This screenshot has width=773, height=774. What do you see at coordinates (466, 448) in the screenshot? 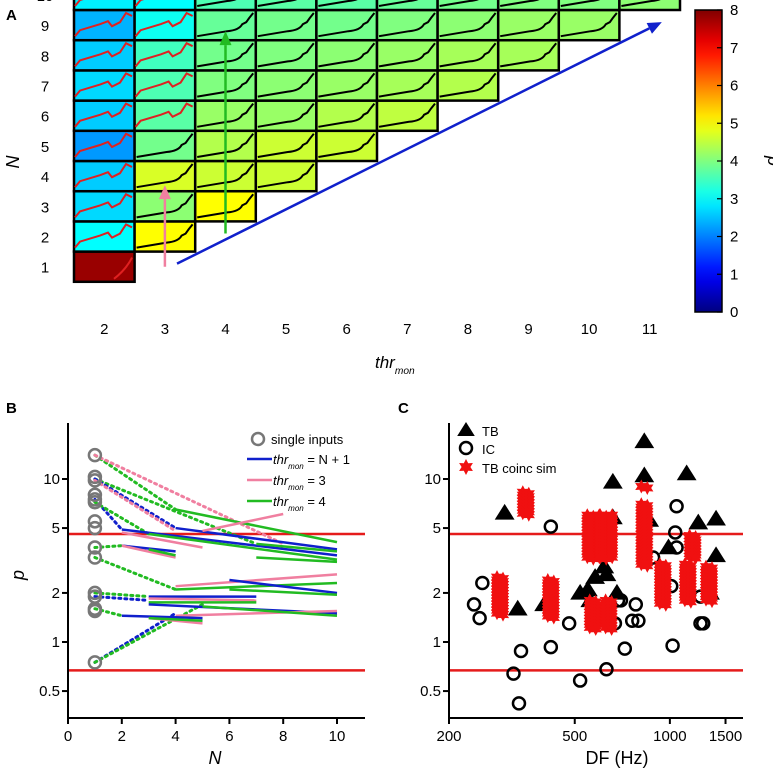
I see `legend-ic-marker` at bounding box center [466, 448].